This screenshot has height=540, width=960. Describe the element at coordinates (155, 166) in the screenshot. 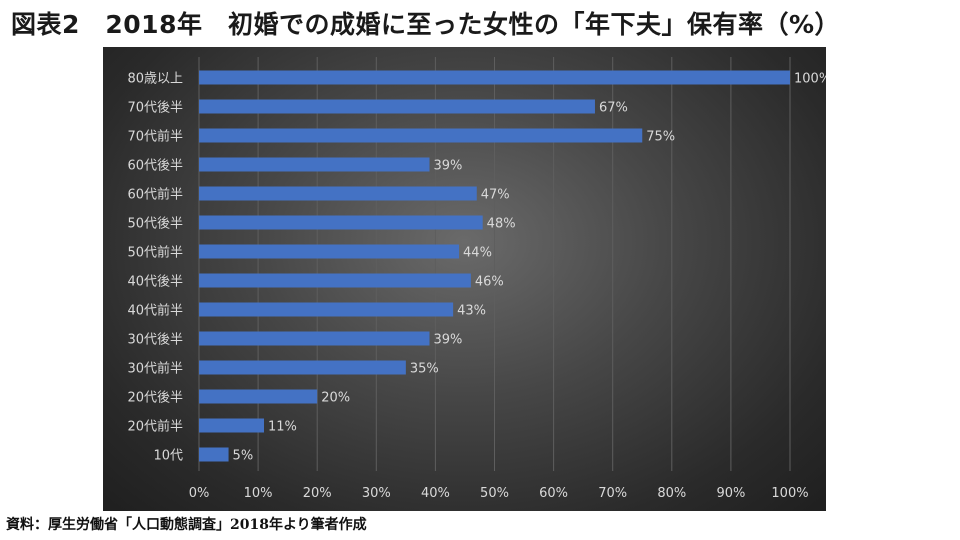

I see `category-label-3: 60代後半` at that location.